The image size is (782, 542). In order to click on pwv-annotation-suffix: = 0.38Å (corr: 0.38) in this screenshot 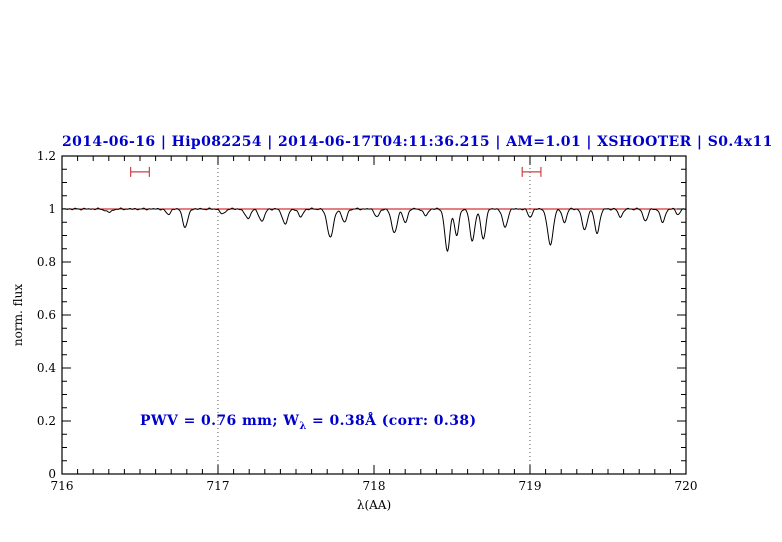, I will do `click(391, 421)`.